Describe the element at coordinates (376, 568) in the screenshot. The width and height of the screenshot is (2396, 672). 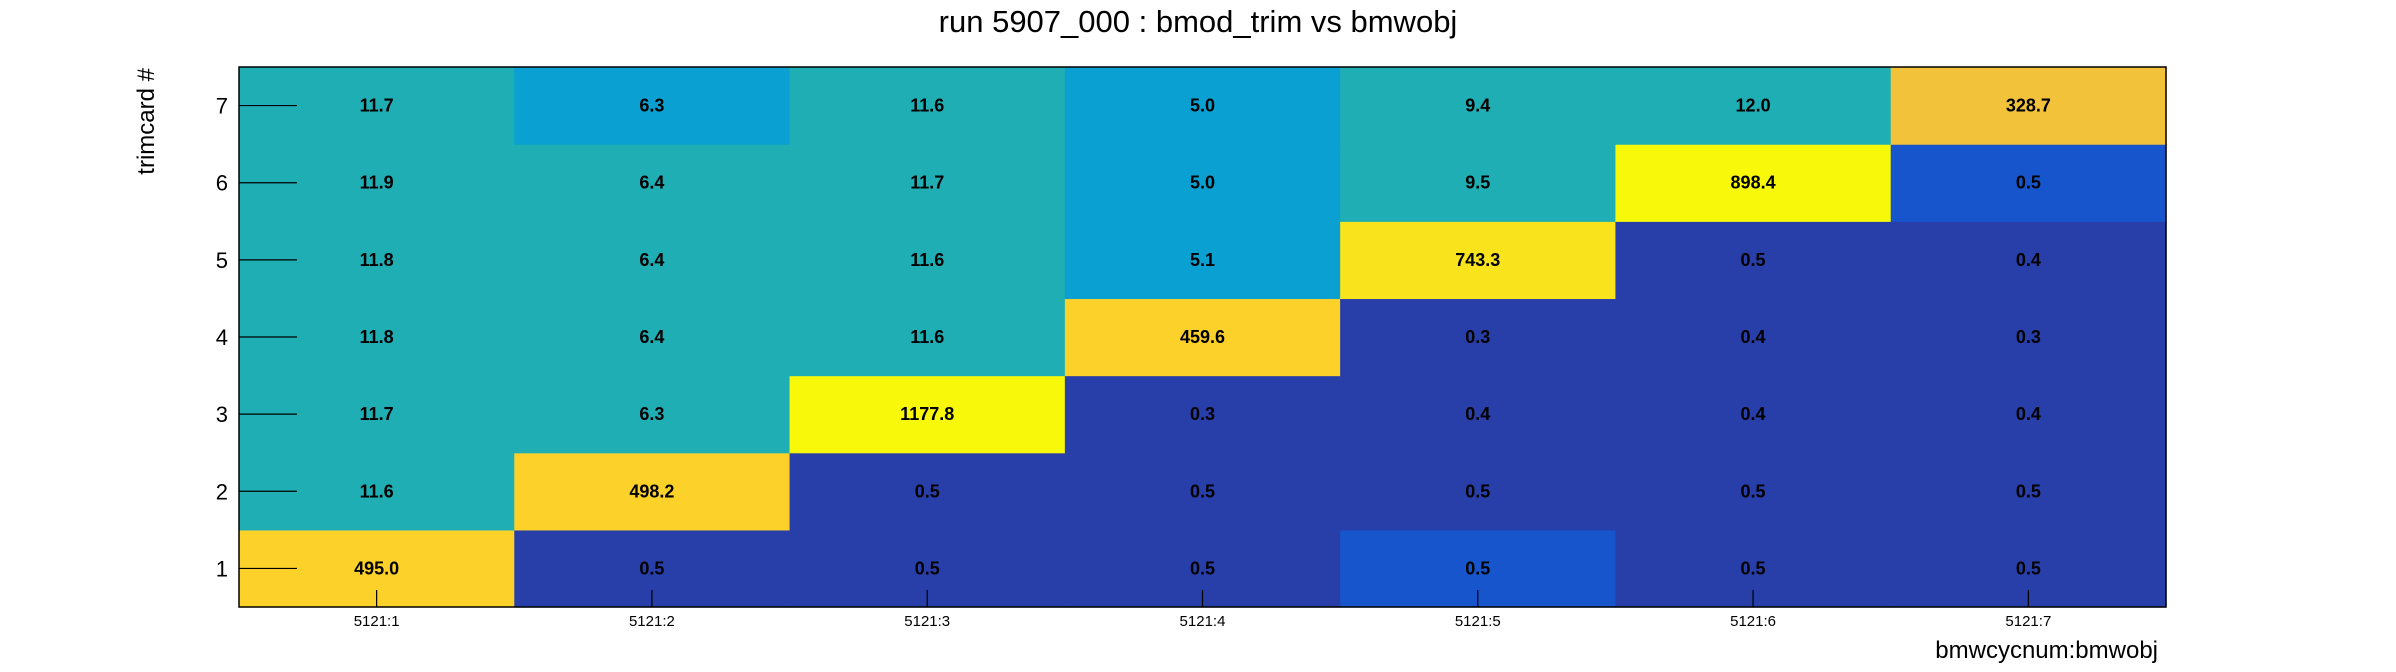
I see `cell-value-label: 495.0` at that location.